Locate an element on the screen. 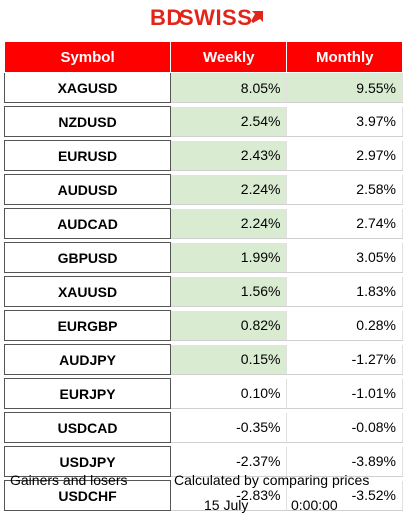  table-row: EURUSD 2.43% 2.97% is located at coordinates (203, 155).